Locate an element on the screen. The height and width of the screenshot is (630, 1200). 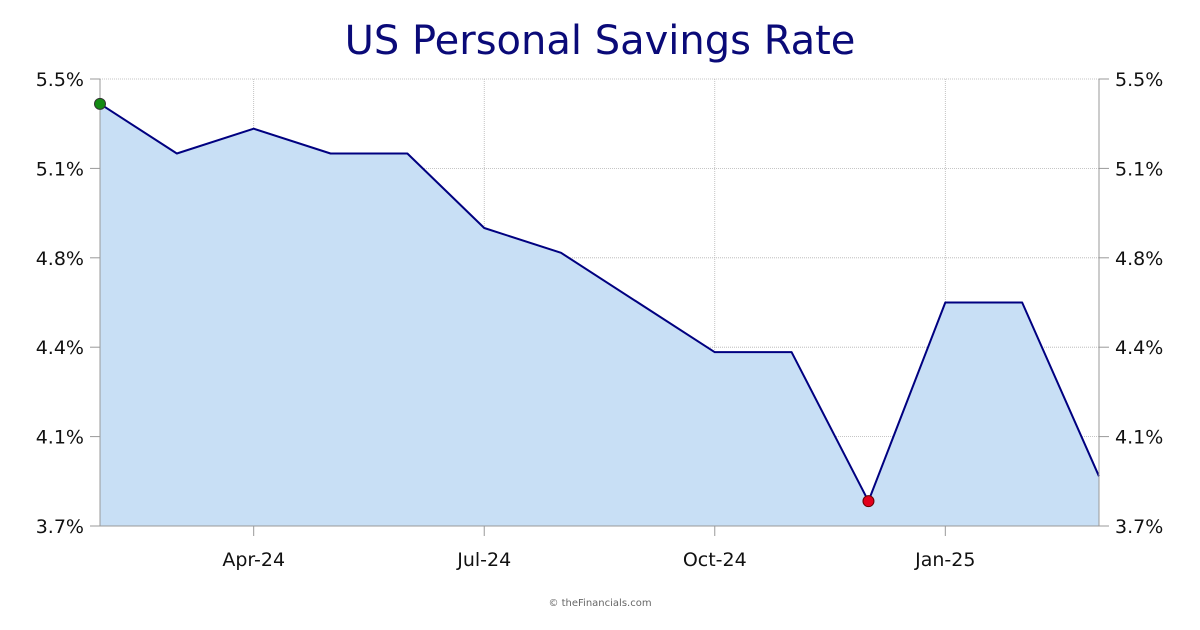
min-marker is located at coordinates (868, 501).